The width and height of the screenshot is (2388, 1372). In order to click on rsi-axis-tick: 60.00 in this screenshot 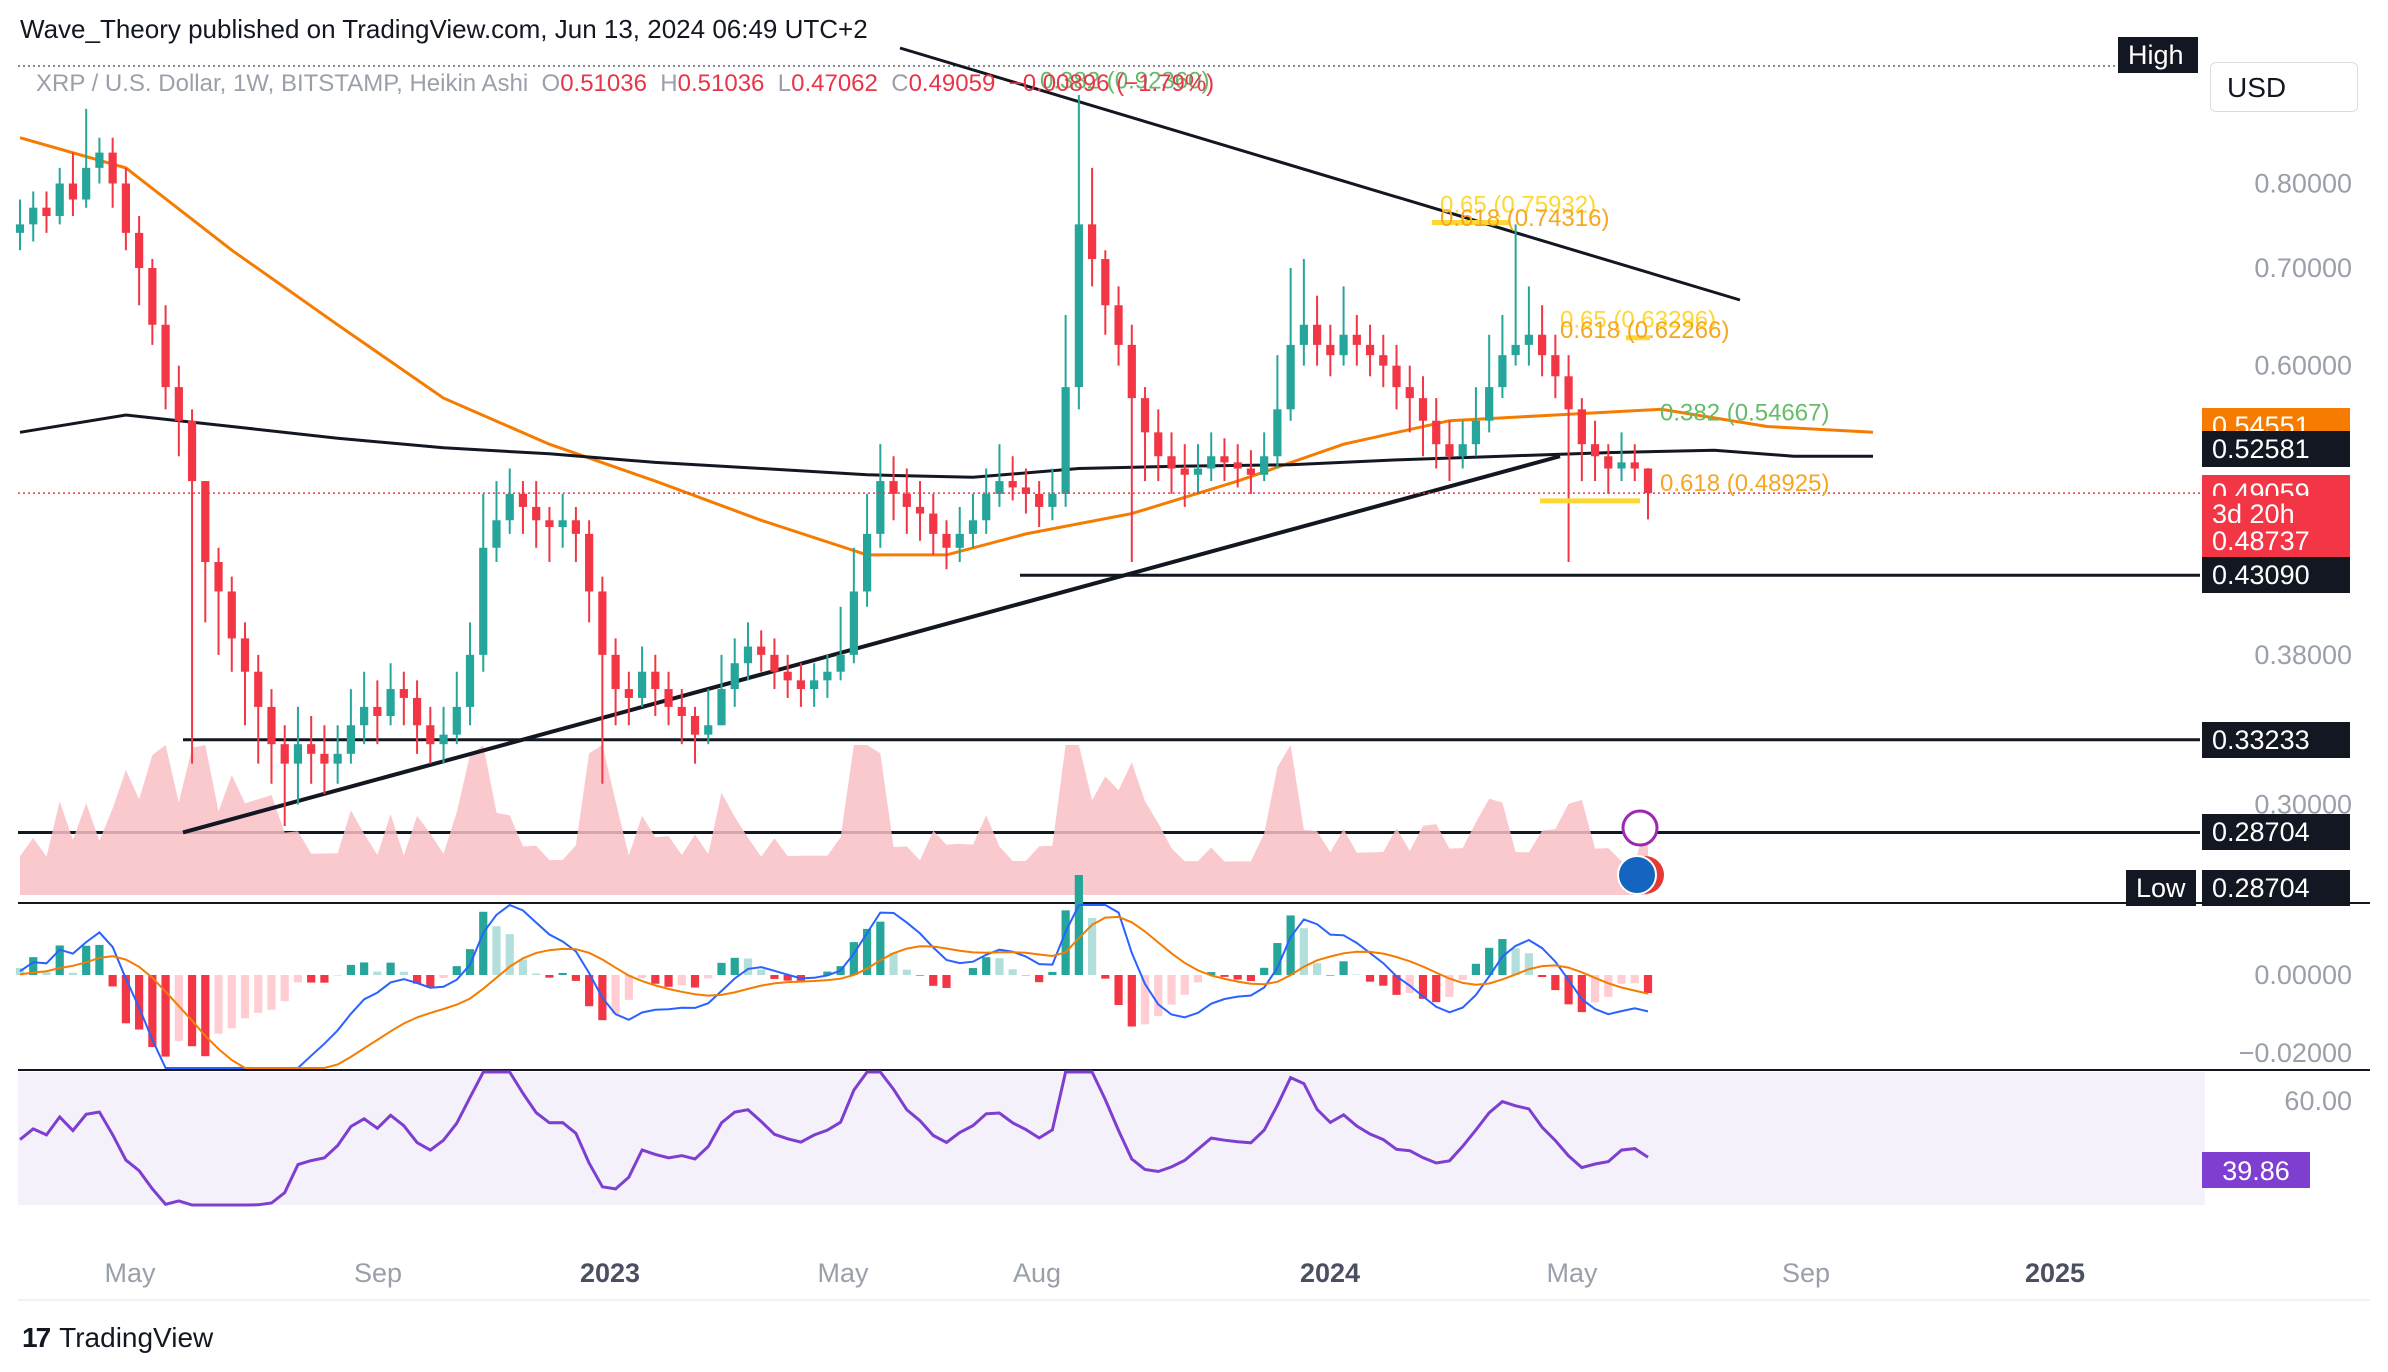, I will do `click(2318, 1101)`.